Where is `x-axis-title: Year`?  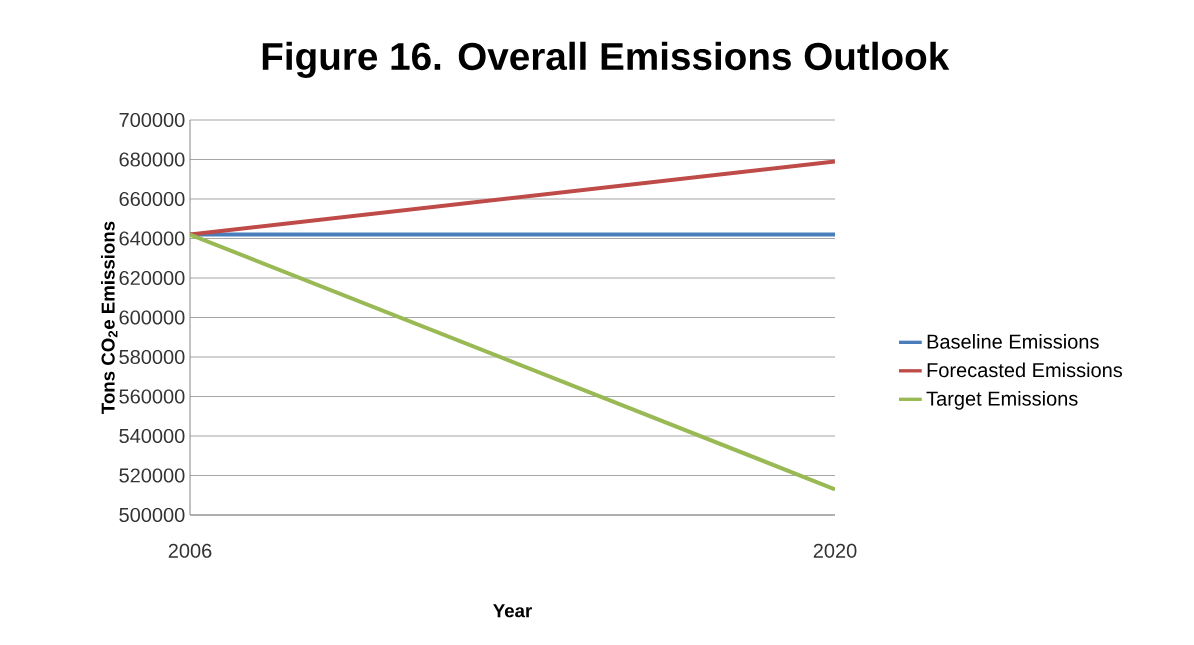 x-axis-title: Year is located at coordinates (512, 611).